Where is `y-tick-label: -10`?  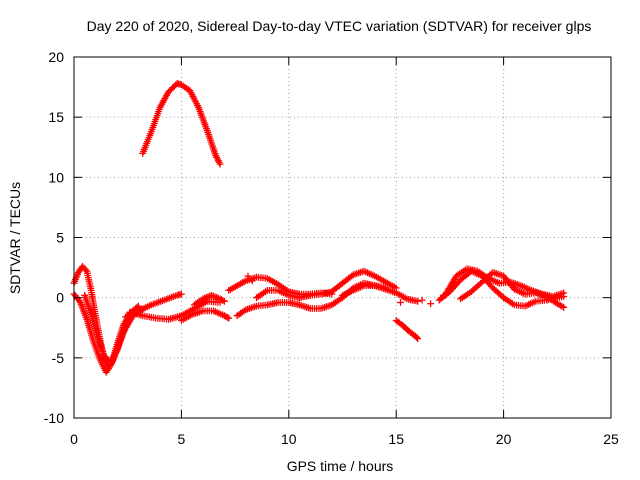 y-tick-label: -10 is located at coordinates (54, 418).